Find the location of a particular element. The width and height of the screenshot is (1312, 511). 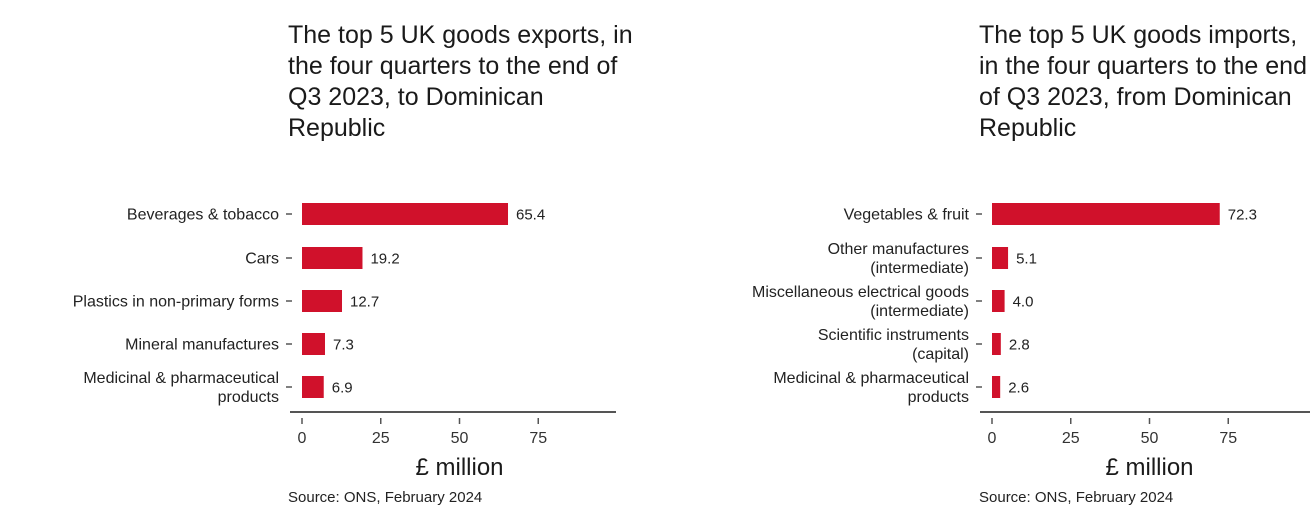

exports-value-label: 19.2 is located at coordinates (384, 259).